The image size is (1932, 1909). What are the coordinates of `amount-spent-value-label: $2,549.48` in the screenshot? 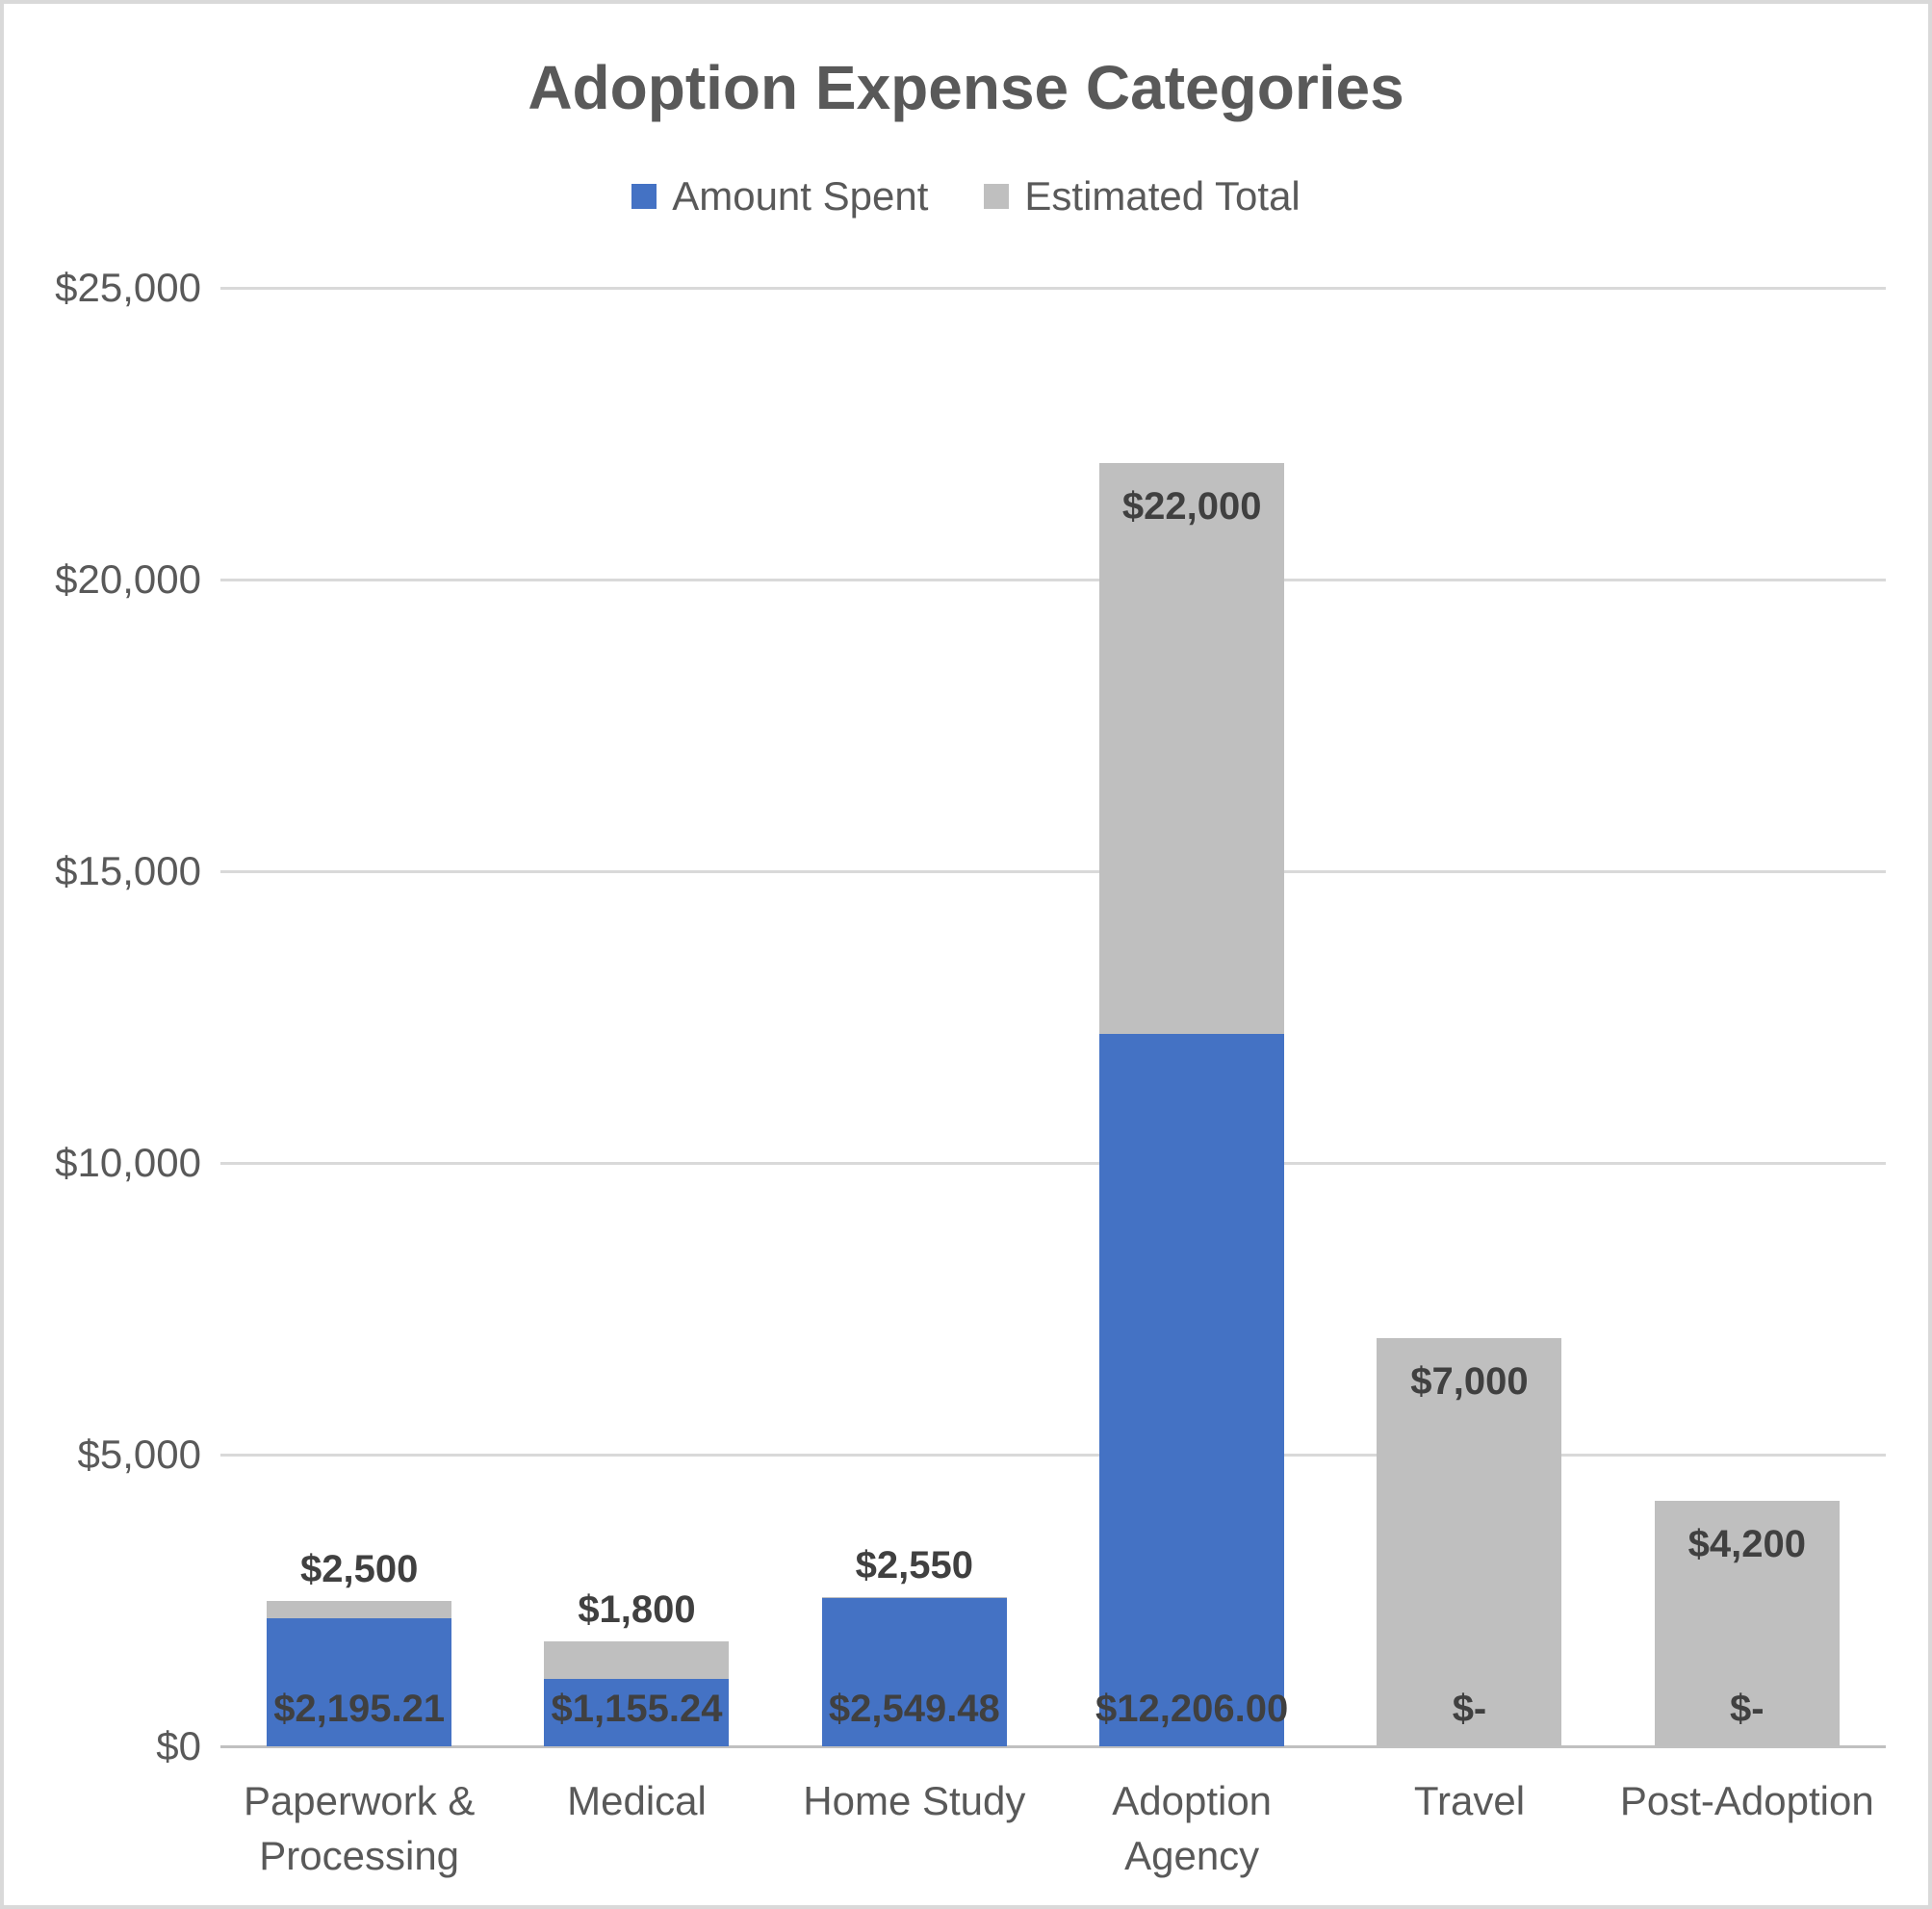 It's located at (914, 1709).